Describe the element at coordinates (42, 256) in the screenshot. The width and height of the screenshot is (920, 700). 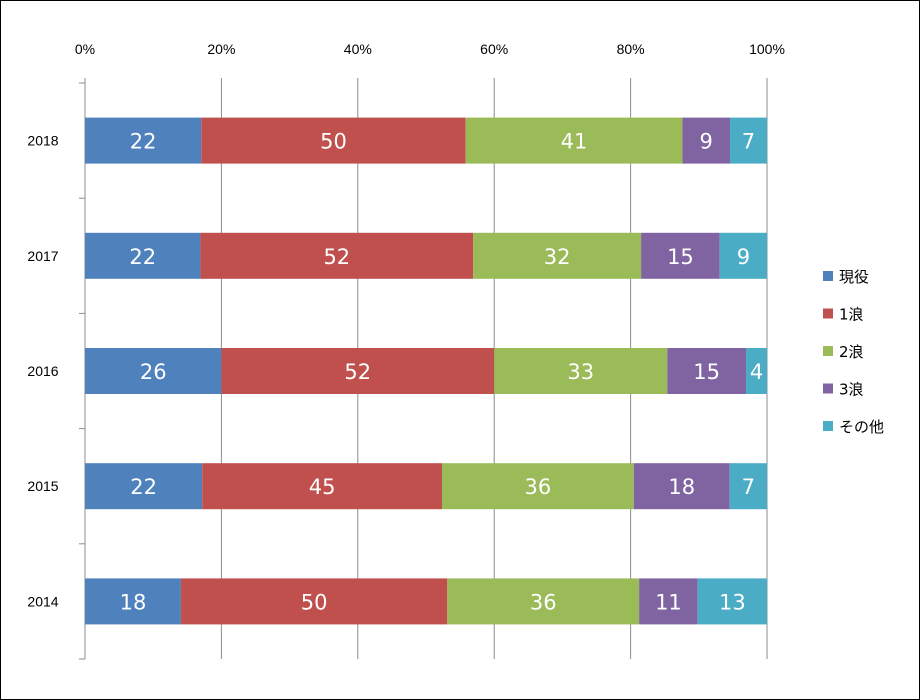
I see `category-label: 2017` at that location.